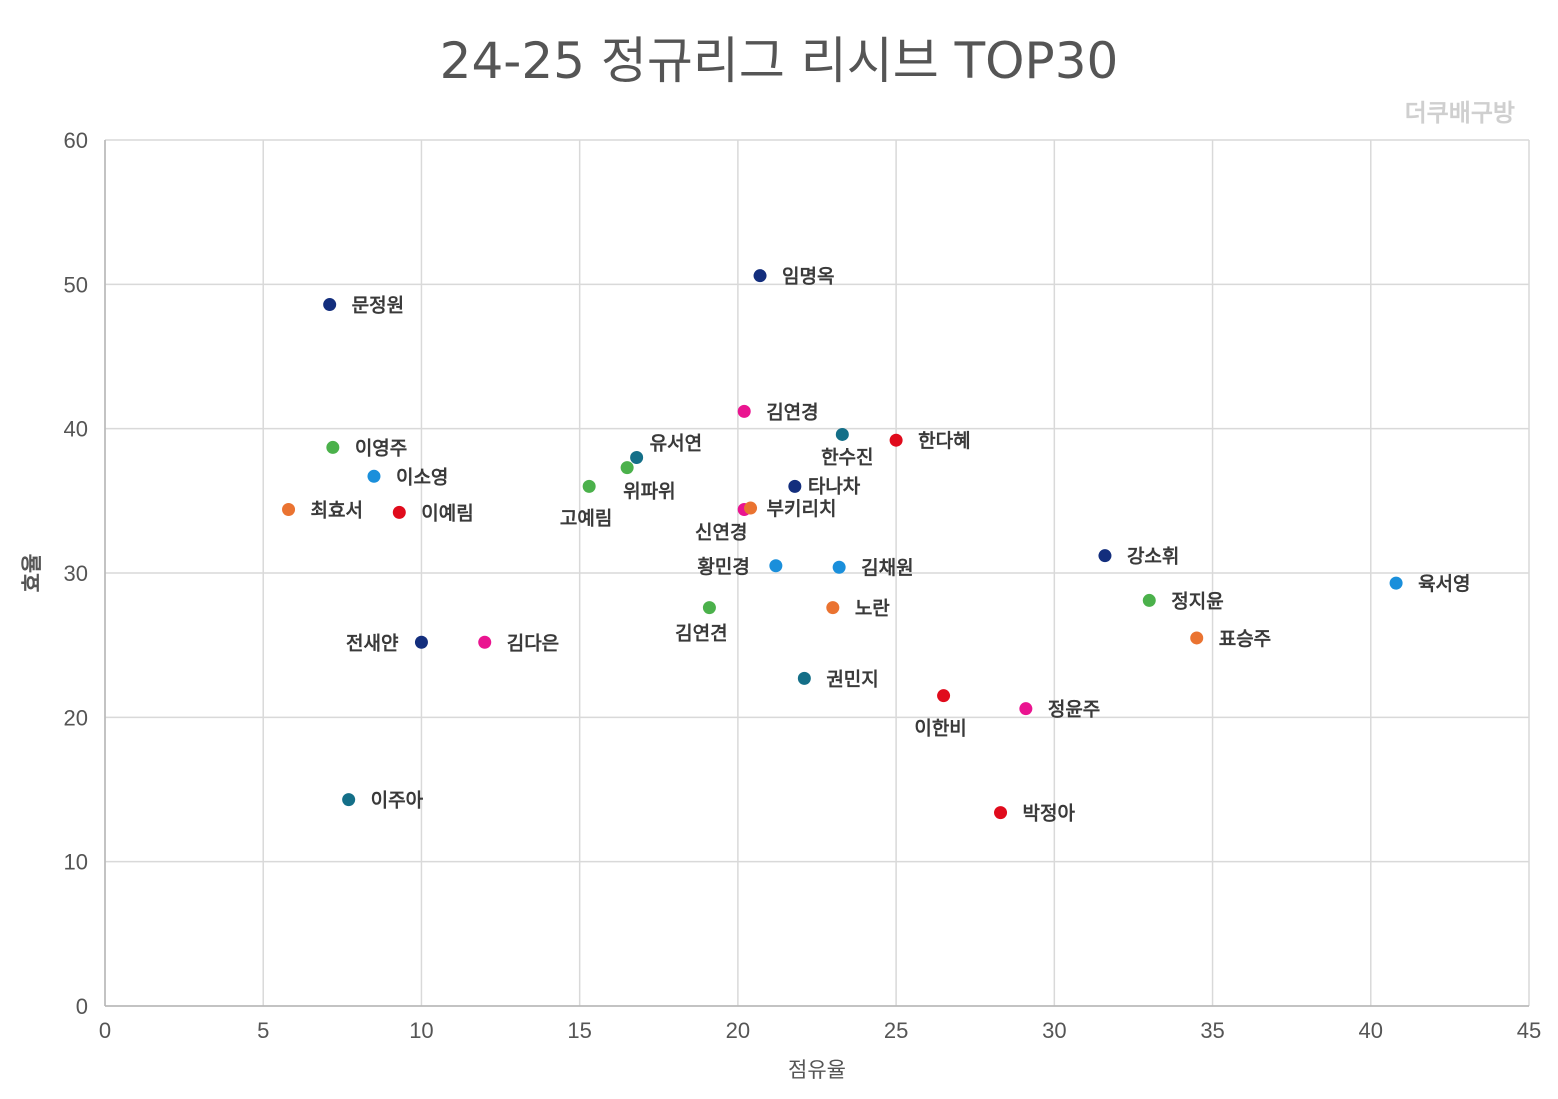  Describe the element at coordinates (896, 1030) in the screenshot. I see `x-tick-label: 25` at that location.